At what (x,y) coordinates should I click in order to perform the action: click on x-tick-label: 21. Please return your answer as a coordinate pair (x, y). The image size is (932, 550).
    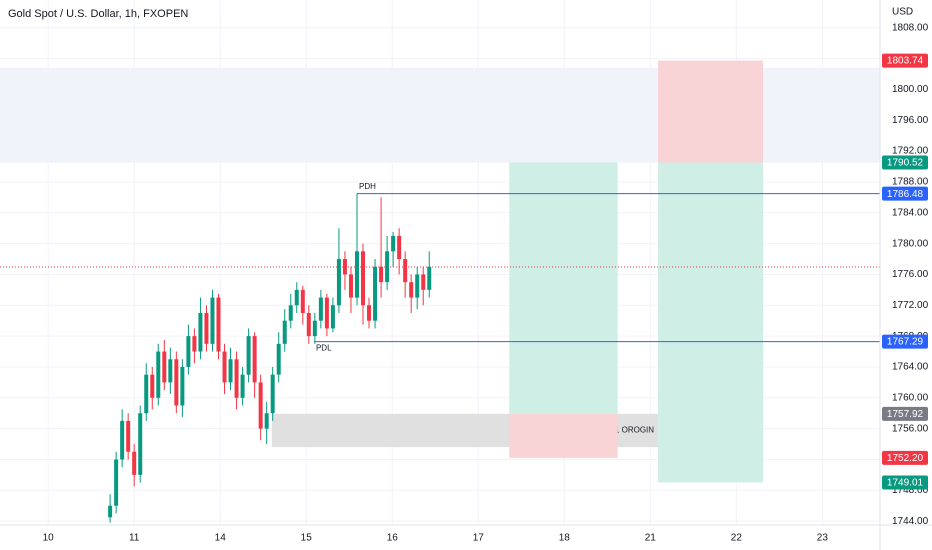
    Looking at the image, I should click on (651, 538).